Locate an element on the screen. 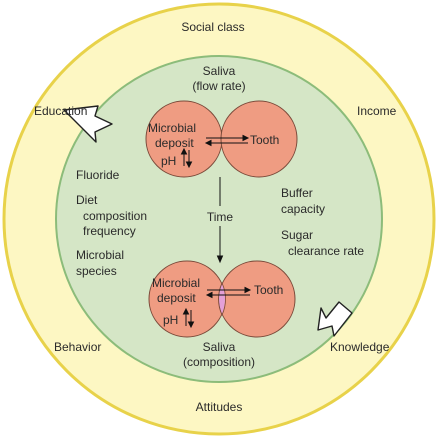 The image size is (438, 438). diet-composition-label: composition is located at coordinates (115, 216).